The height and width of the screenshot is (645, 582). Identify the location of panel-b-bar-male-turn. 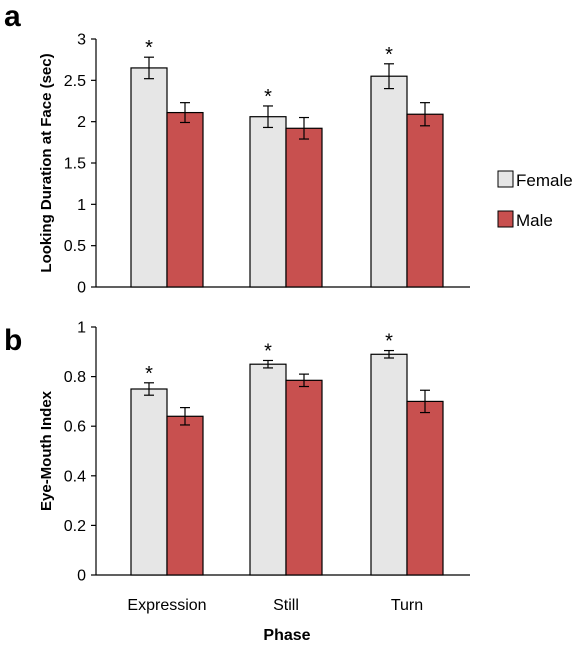
(425, 488).